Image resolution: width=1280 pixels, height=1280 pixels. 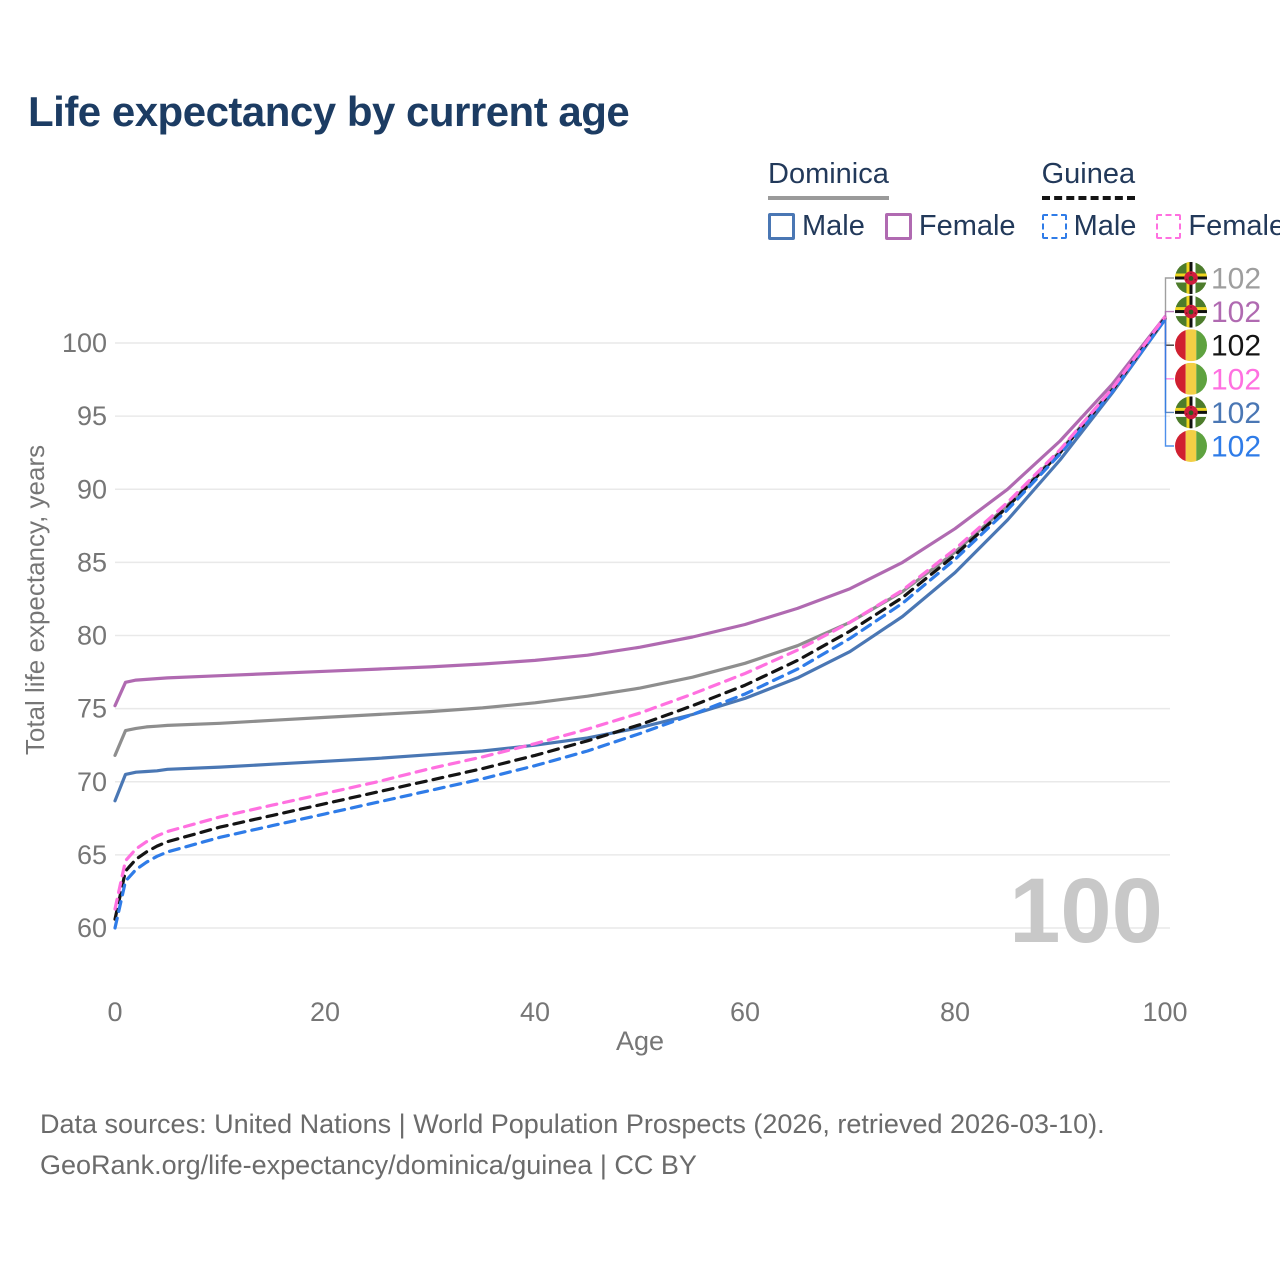 What do you see at coordinates (1088, 179) in the screenshot?
I see `legend-header-guinea: Guinea` at bounding box center [1088, 179].